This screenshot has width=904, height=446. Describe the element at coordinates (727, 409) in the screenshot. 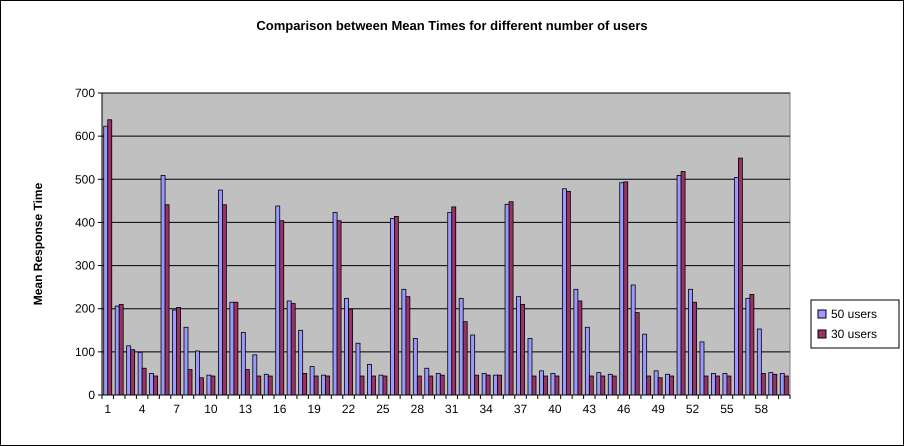

I see `x-tick-label: 55` at that location.